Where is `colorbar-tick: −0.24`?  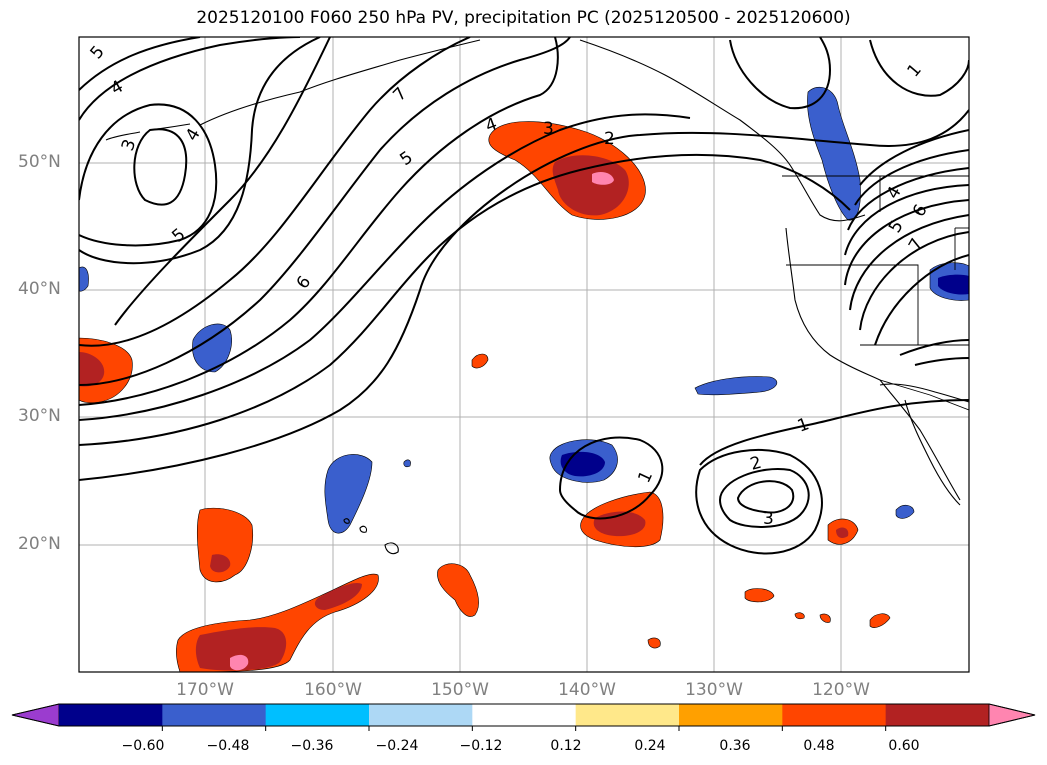 colorbar-tick: −0.24 is located at coordinates (397, 746).